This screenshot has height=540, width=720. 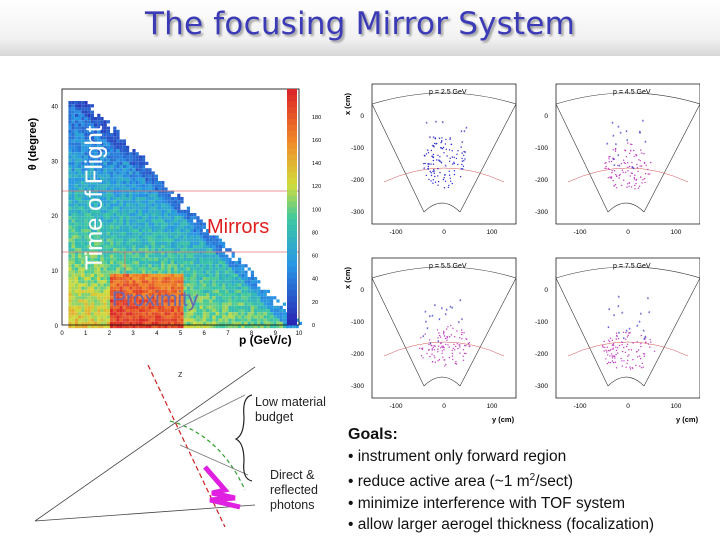 What do you see at coordinates (299, 334) in the screenshot?
I see `heatmap-x-tick: 10` at bounding box center [299, 334].